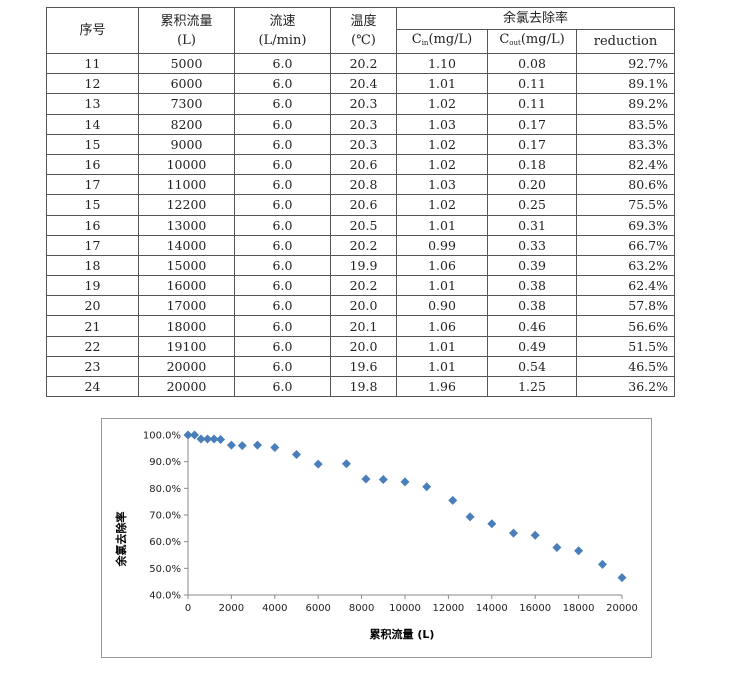  Describe the element at coordinates (532, 225) in the screenshot. I see `cell-cout: 0.31` at that location.